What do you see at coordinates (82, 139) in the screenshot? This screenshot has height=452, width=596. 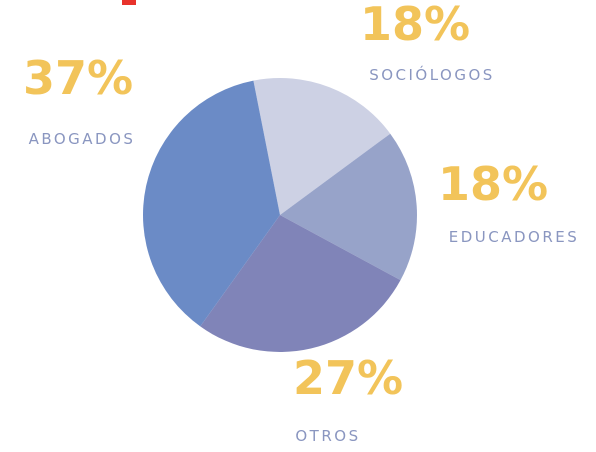 I see `category-label: ABOGADOS` at bounding box center [82, 139].